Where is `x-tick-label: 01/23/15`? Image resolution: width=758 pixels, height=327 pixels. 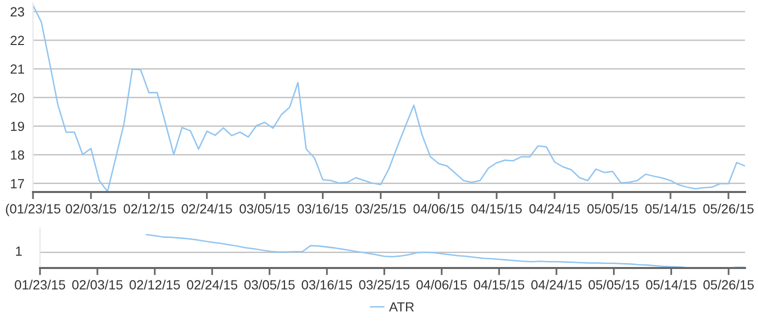 x-tick-label: 01/23/15 is located at coordinates (40, 285).